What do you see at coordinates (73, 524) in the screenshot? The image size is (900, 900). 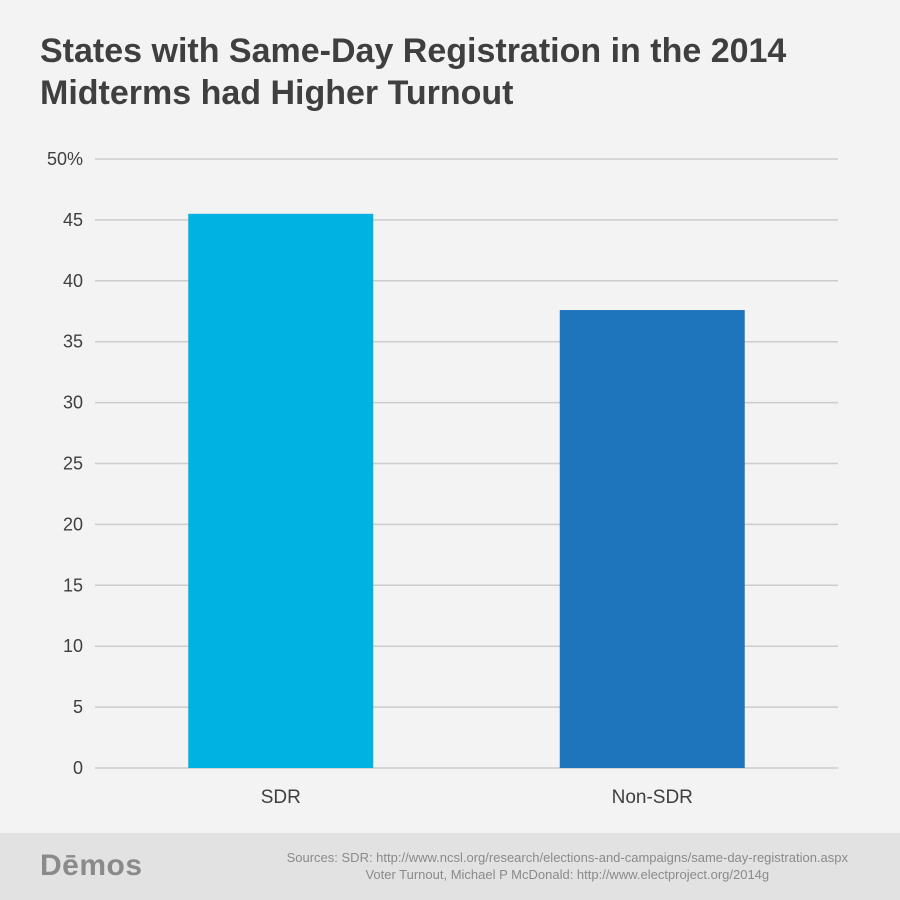 I see `y-tick-label: 20` at bounding box center [73, 524].